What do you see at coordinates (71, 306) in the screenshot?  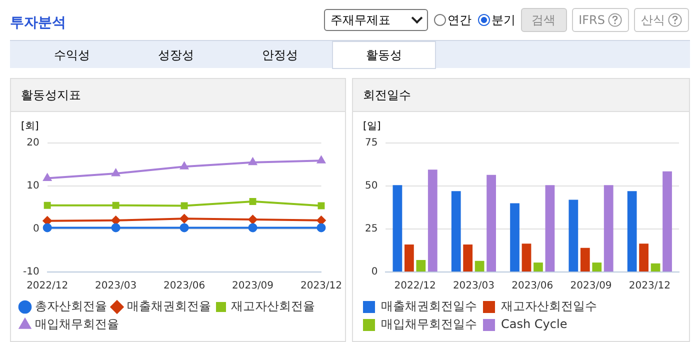 I see `legend-label: 총자산회전율` at bounding box center [71, 306].